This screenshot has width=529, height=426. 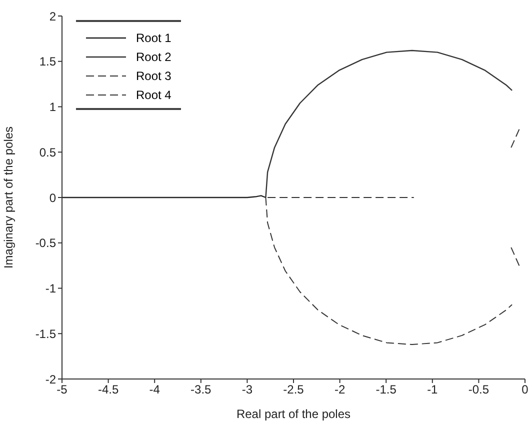 What do you see at coordinates (525, 389) in the screenshot?
I see `x-tick-label: 0` at bounding box center [525, 389].